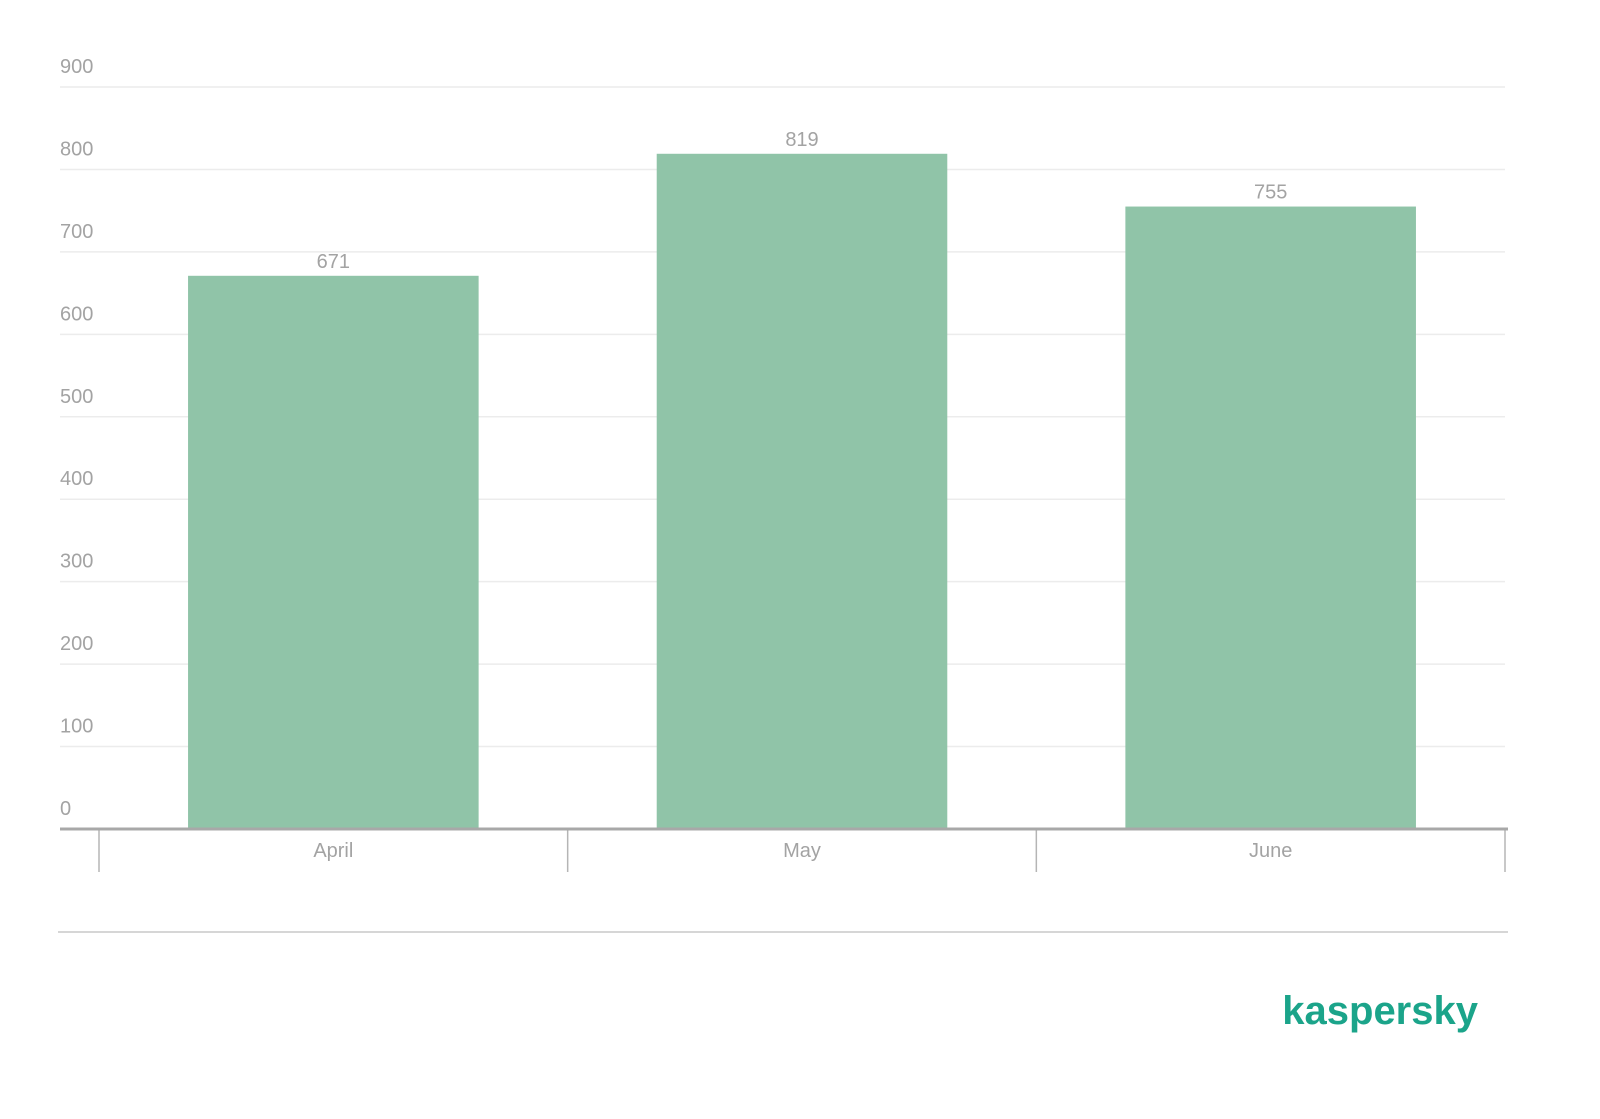 Image resolution: width=1600 pixels, height=1119 pixels. What do you see at coordinates (333, 851) in the screenshot?
I see `x-tick-label: April` at bounding box center [333, 851].